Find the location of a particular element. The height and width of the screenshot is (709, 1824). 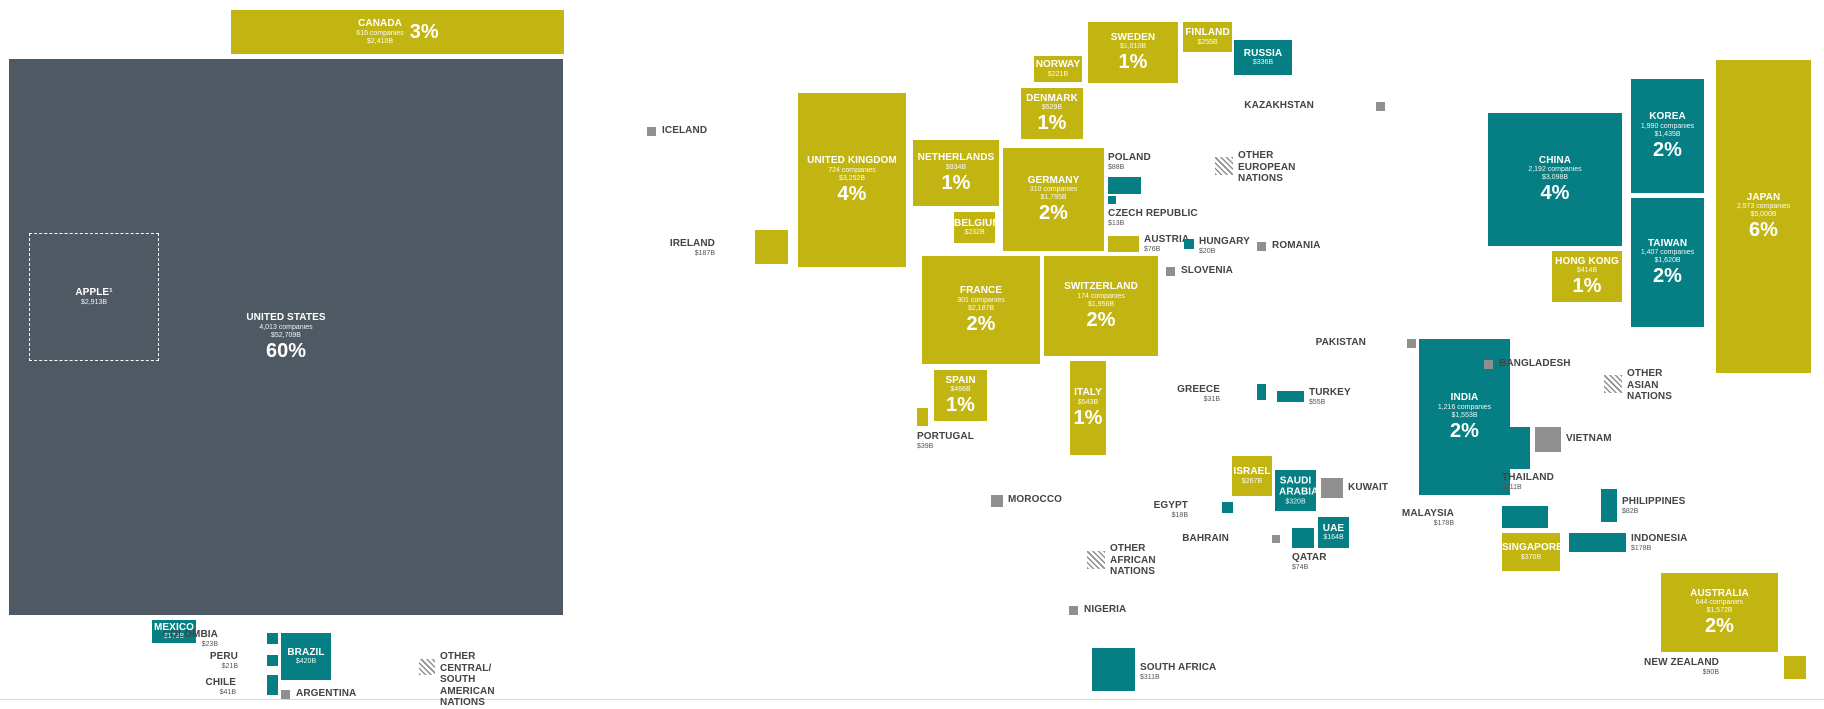

region-companies: 310 companies is located at coordinates (1053, 190).